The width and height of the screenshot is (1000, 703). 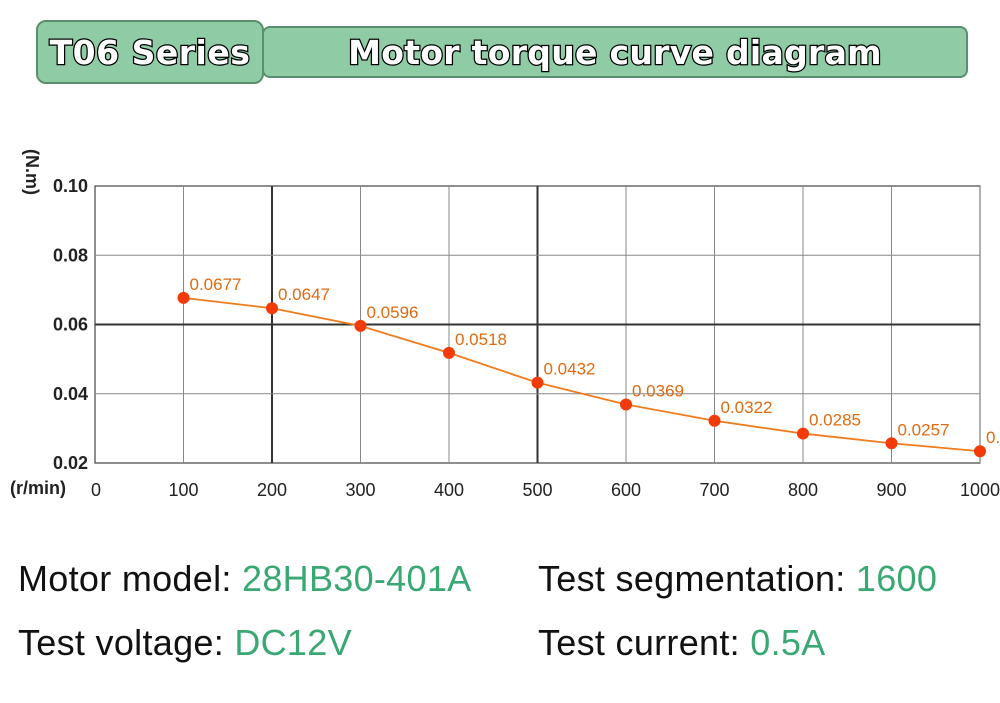 I want to click on x-tick-label: 100, so click(x=183, y=490).